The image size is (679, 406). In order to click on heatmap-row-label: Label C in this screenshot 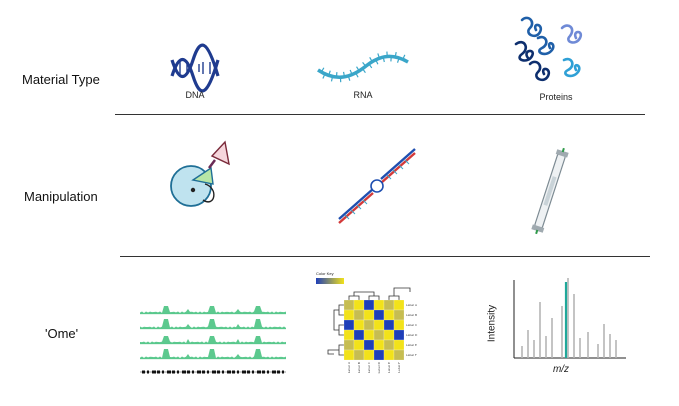, I will do `click(411, 325)`.